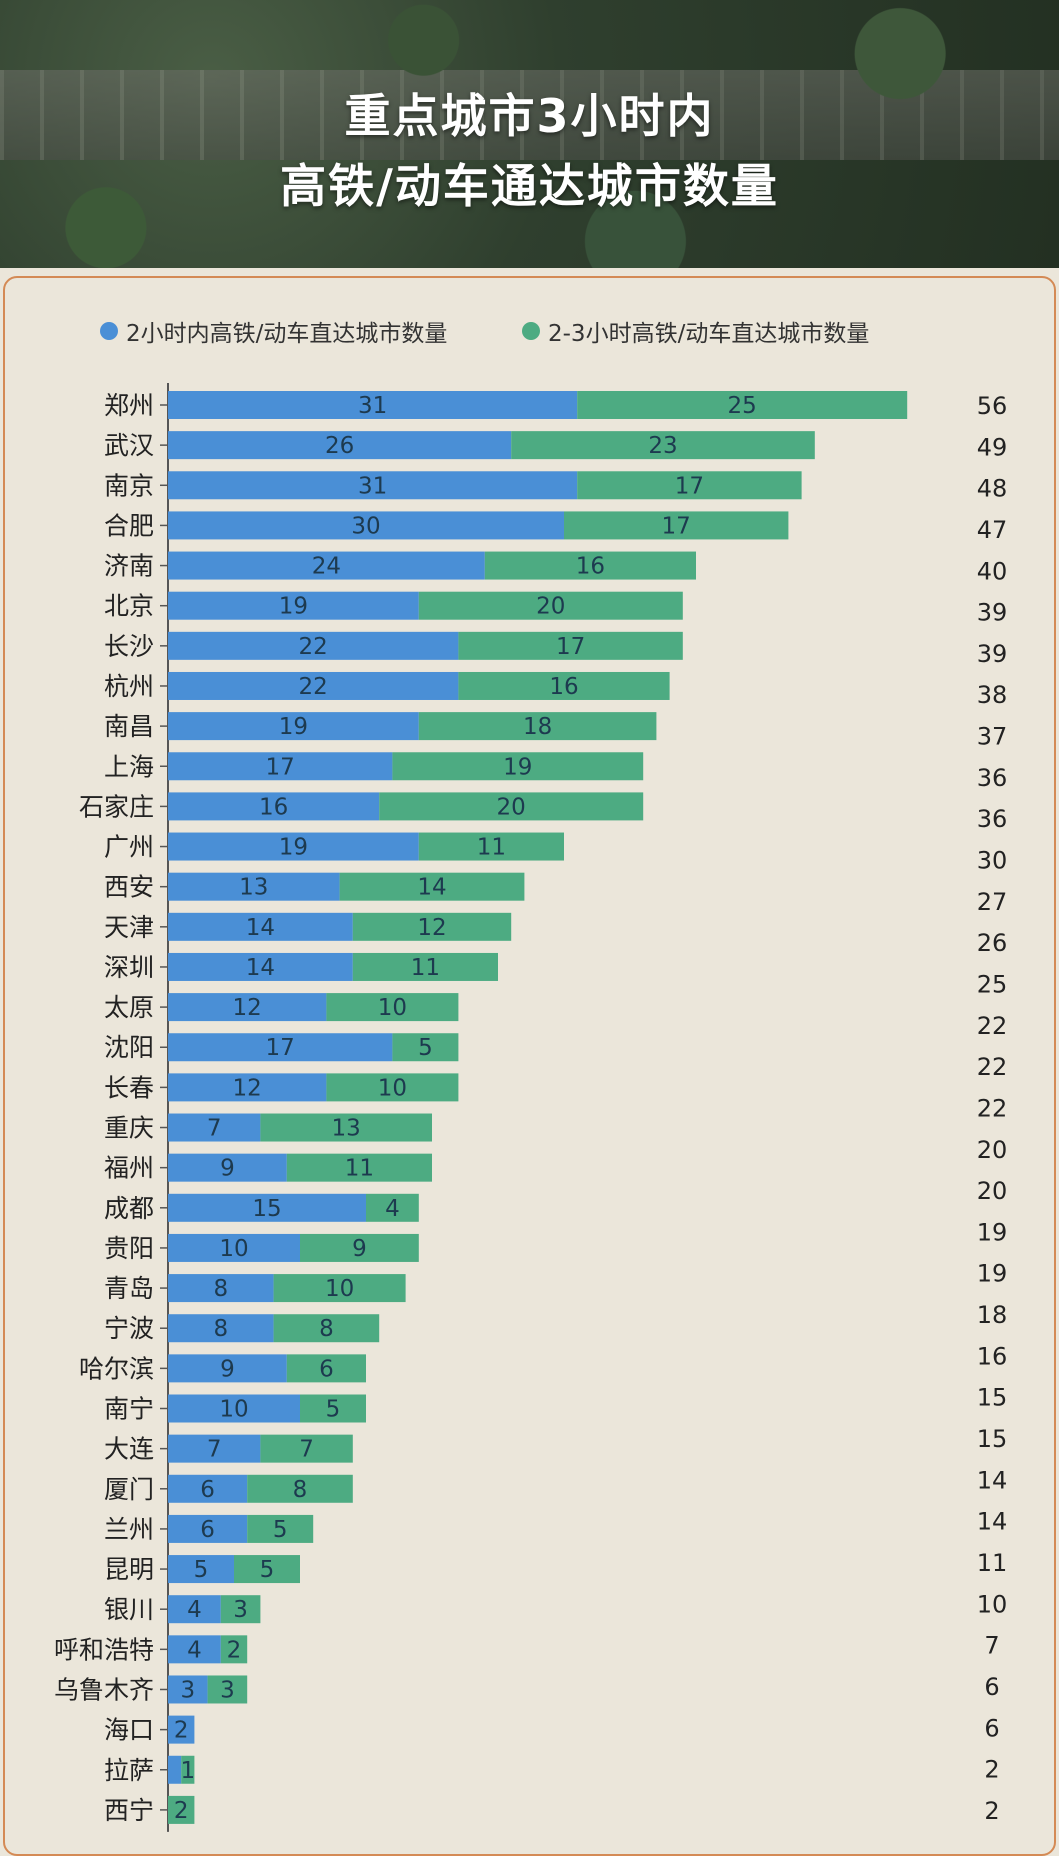 Image resolution: width=1059 pixels, height=1856 pixels. What do you see at coordinates (129, 445) in the screenshot?
I see `category-label: 武汉` at bounding box center [129, 445].